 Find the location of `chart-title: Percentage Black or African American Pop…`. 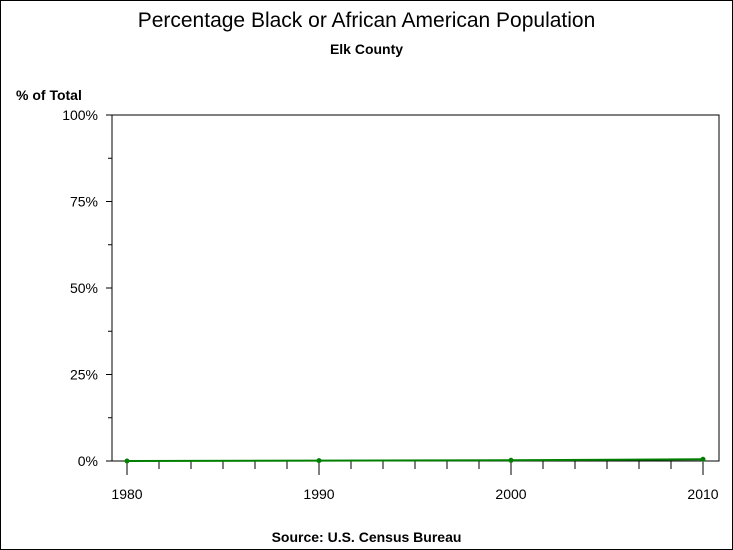

chart-title: Percentage Black or African American Pop… is located at coordinates (366, 20).